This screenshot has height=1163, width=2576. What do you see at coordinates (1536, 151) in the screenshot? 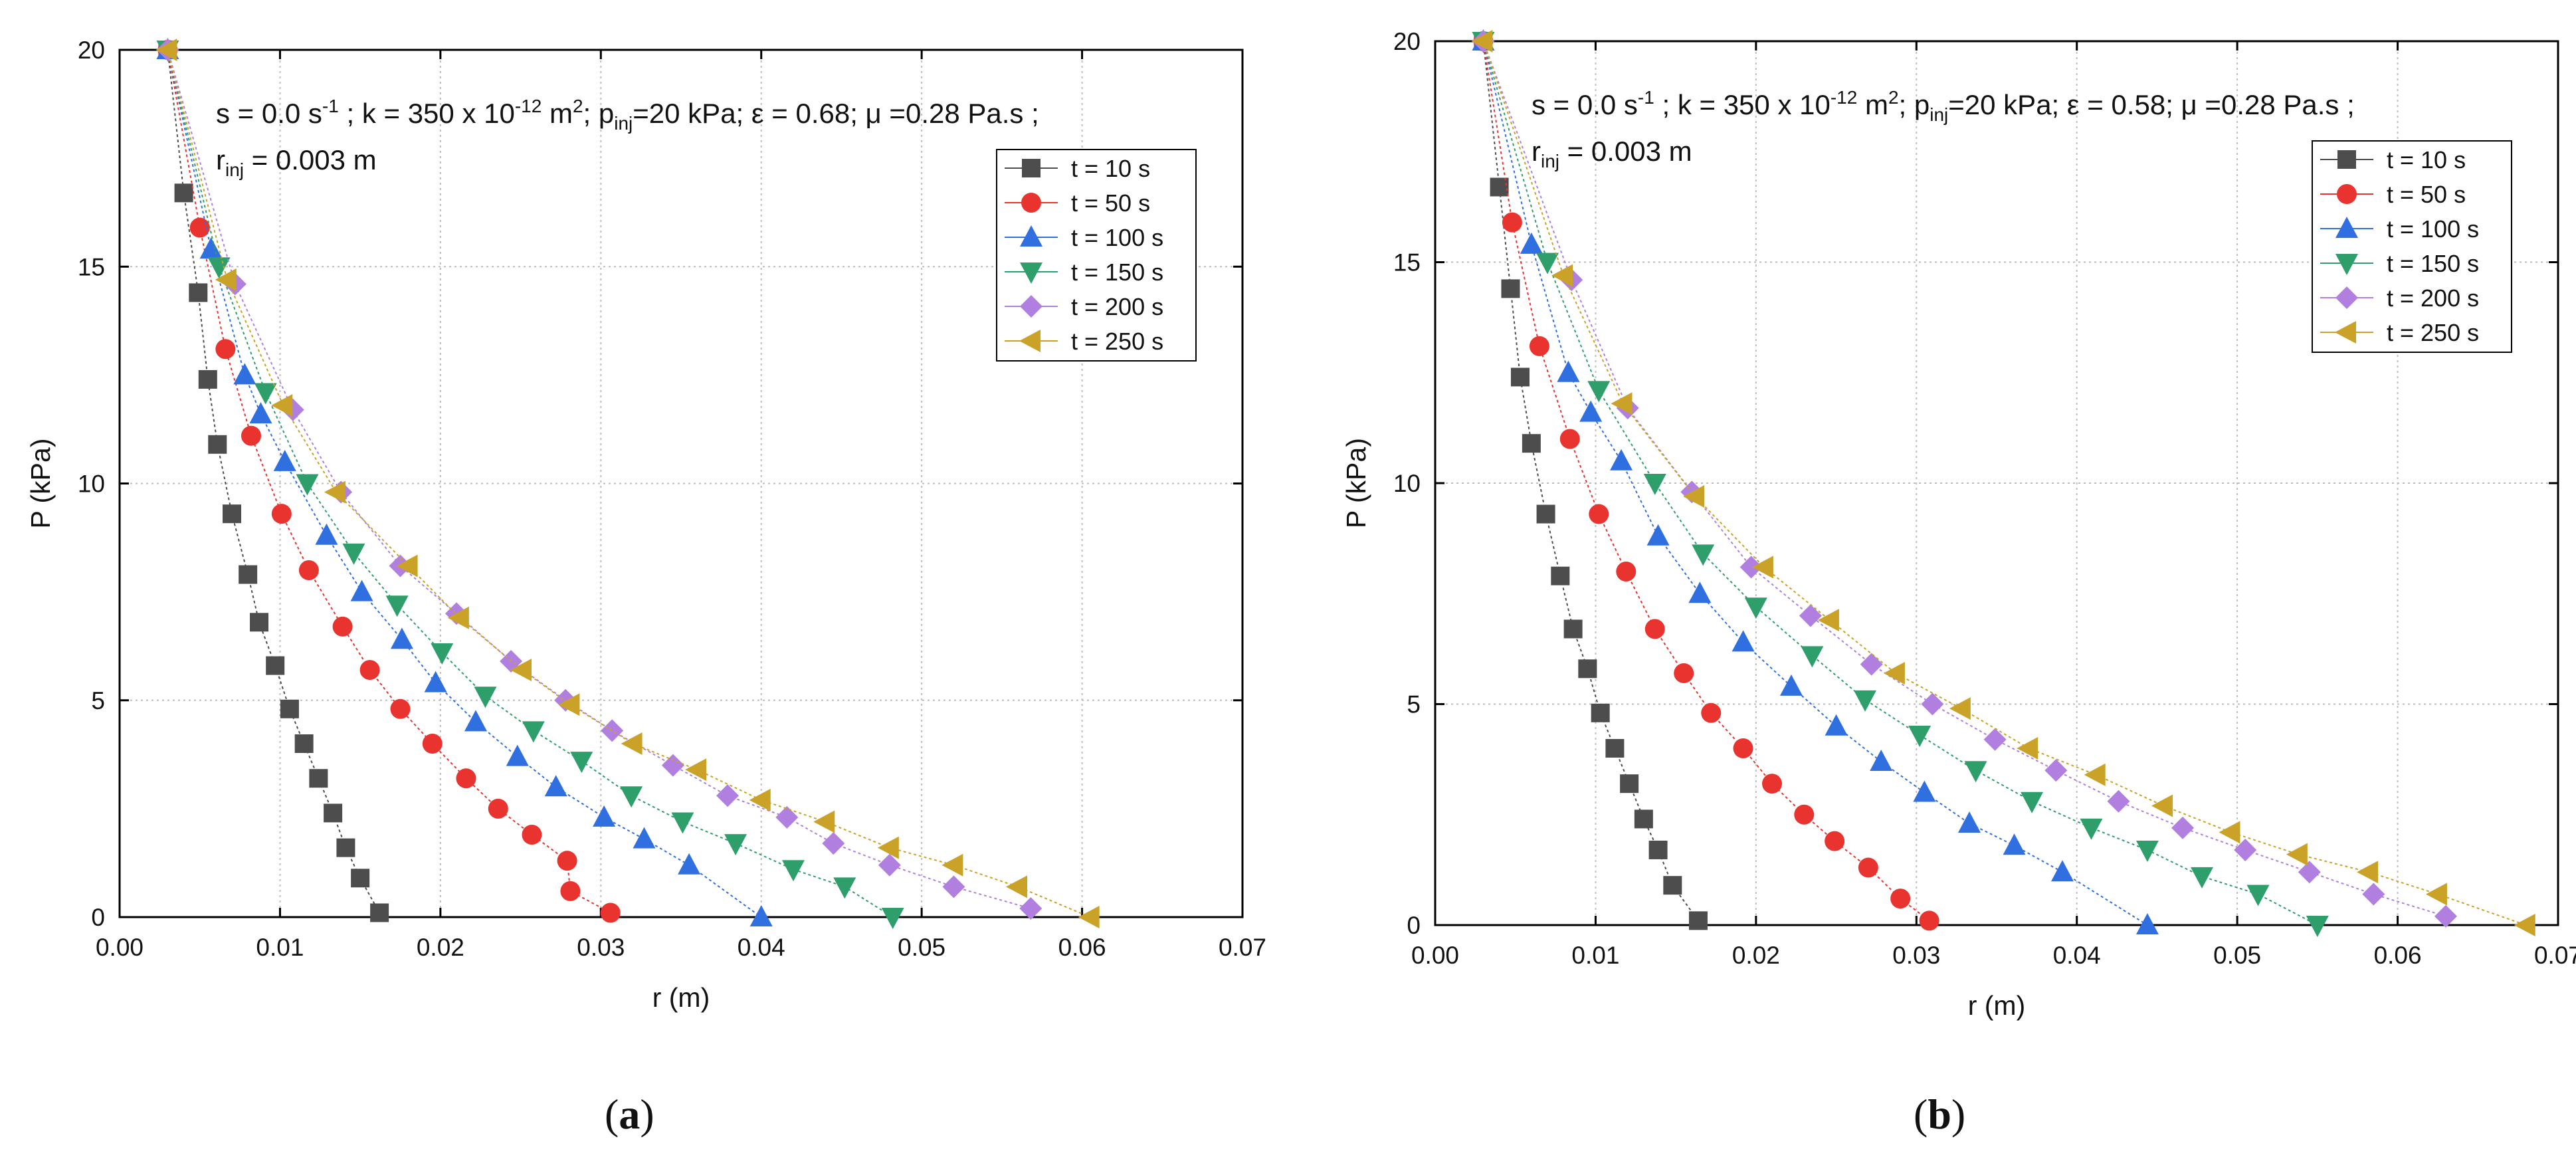
I see `annot-r: r` at bounding box center [1536, 151].